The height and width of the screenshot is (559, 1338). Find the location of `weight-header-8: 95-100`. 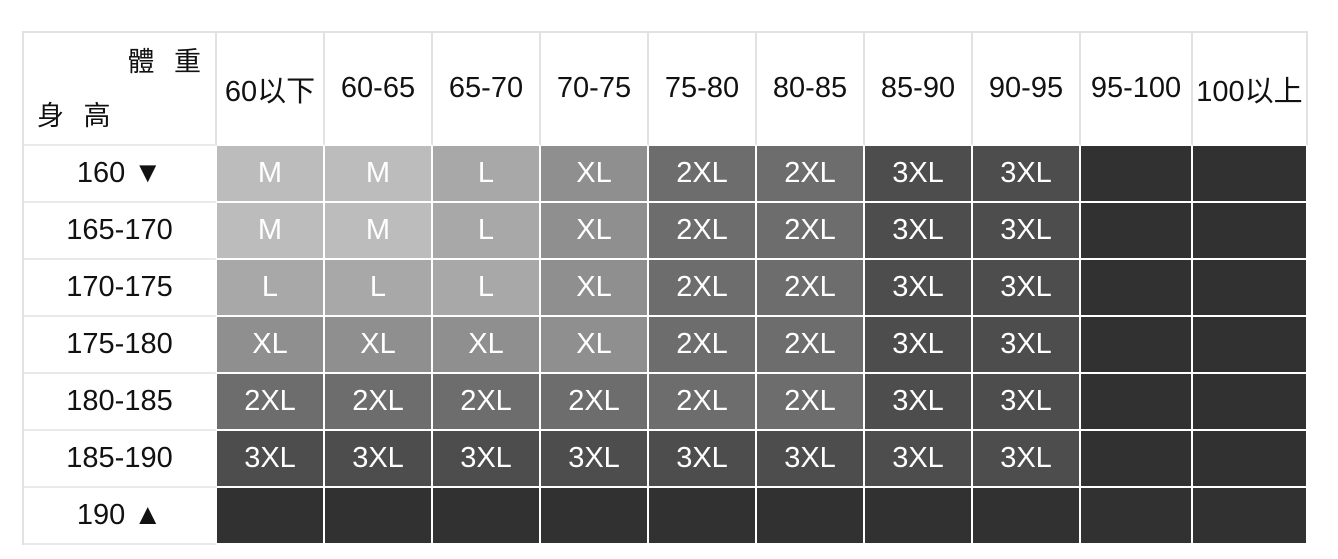

weight-header-8: 95-100 is located at coordinates (1137, 89).